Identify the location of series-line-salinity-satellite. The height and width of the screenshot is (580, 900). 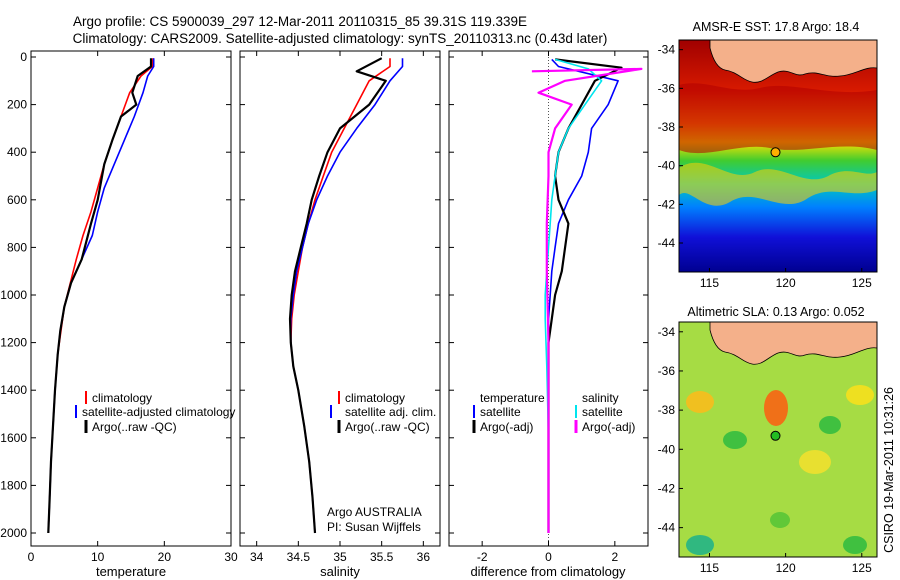
(573, 295).